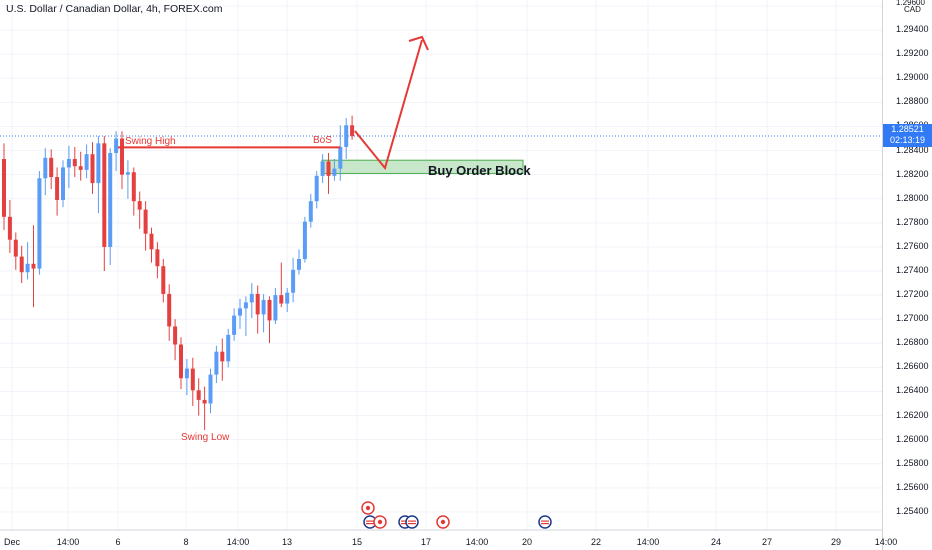  What do you see at coordinates (912, 366) in the screenshot?
I see `price-tick-label: 1.26600` at bounding box center [912, 366].